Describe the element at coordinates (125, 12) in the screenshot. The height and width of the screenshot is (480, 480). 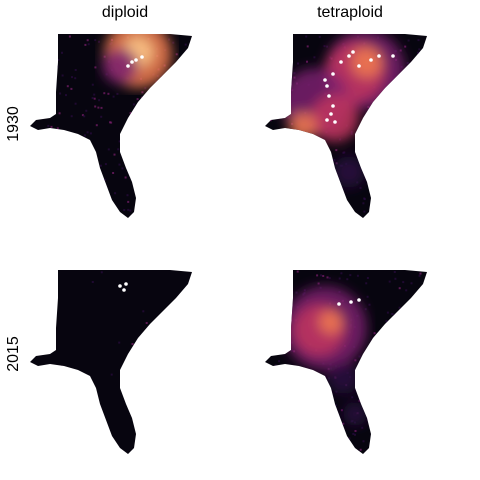
I see `column-label-diploid: diploid` at that location.